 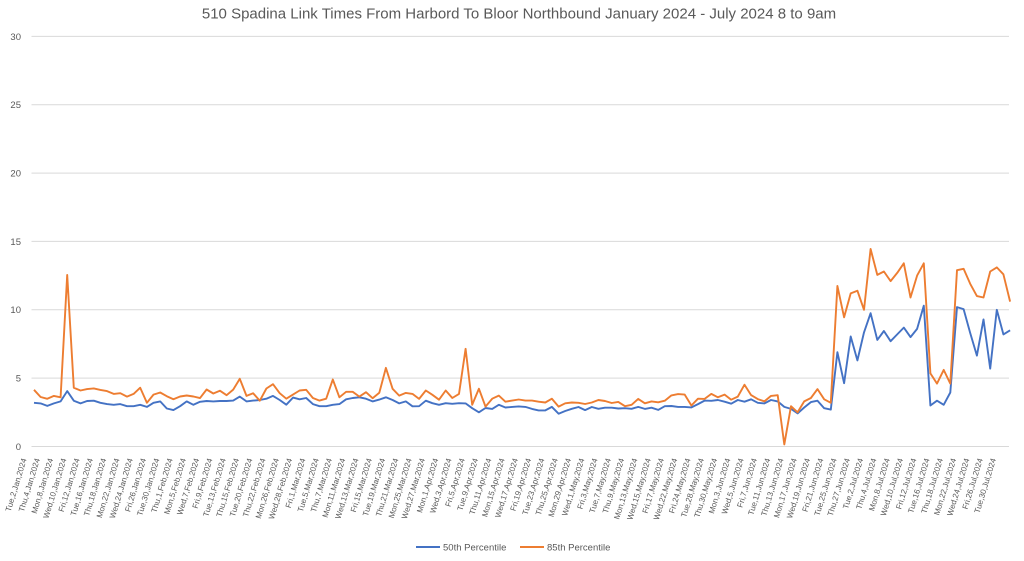 I want to click on svg-text: 15, so click(x=15, y=242).